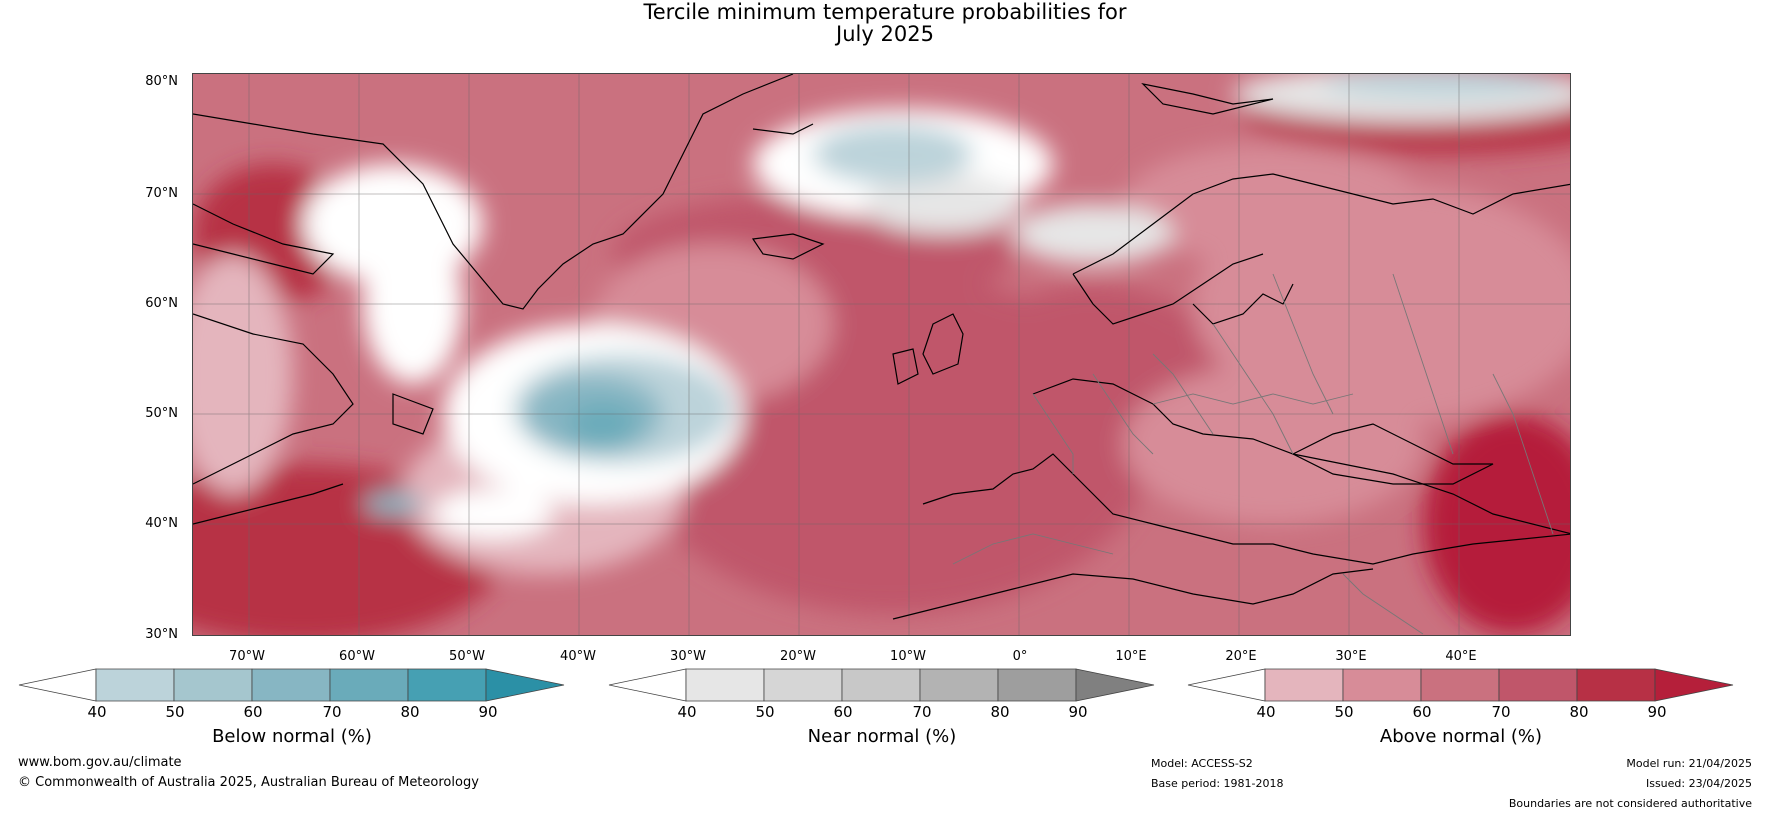 Image resolution: width=1770 pixels, height=816 pixels. What do you see at coordinates (922, 712) in the screenshot?
I see `colorbar-near-tick-70: 70` at bounding box center [922, 712].